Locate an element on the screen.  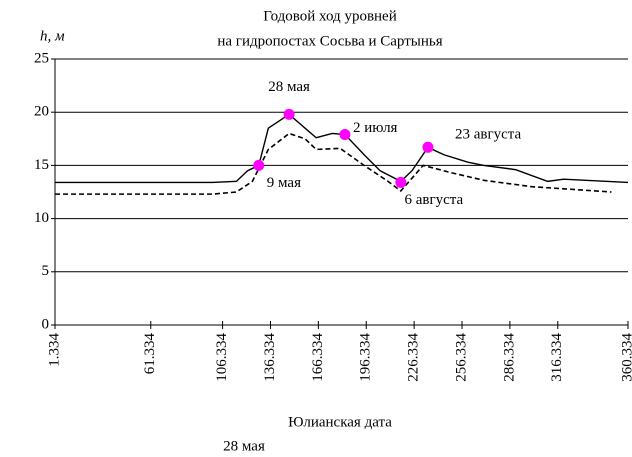
annotation: 2 июля is located at coordinates (375, 128).